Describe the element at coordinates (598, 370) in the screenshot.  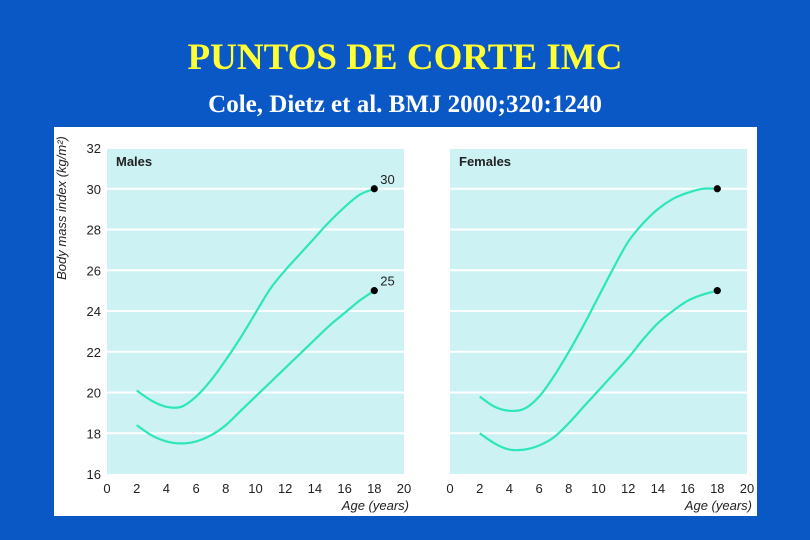
I see `females-series-line-lower` at that location.